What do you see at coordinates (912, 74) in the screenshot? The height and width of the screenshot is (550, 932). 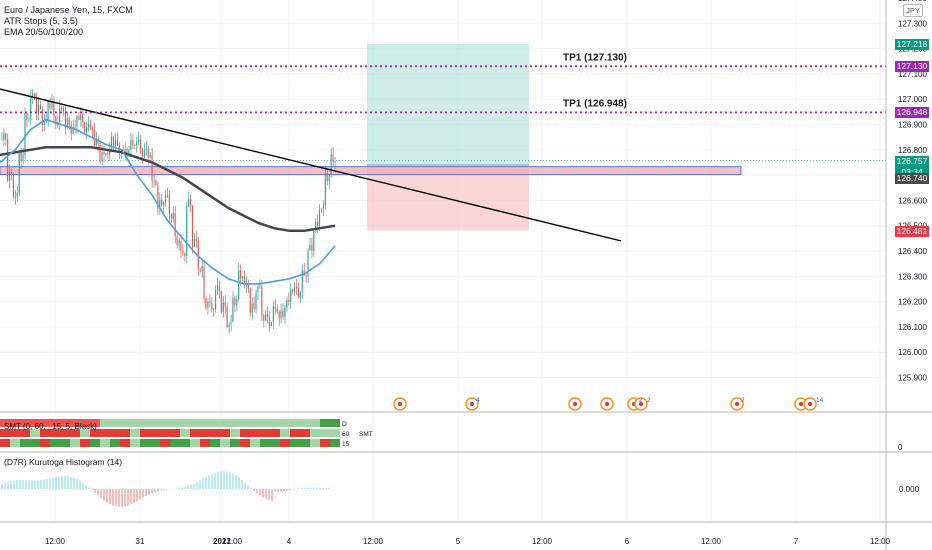 I see `y-tick-label: 127.100` at bounding box center [912, 74].